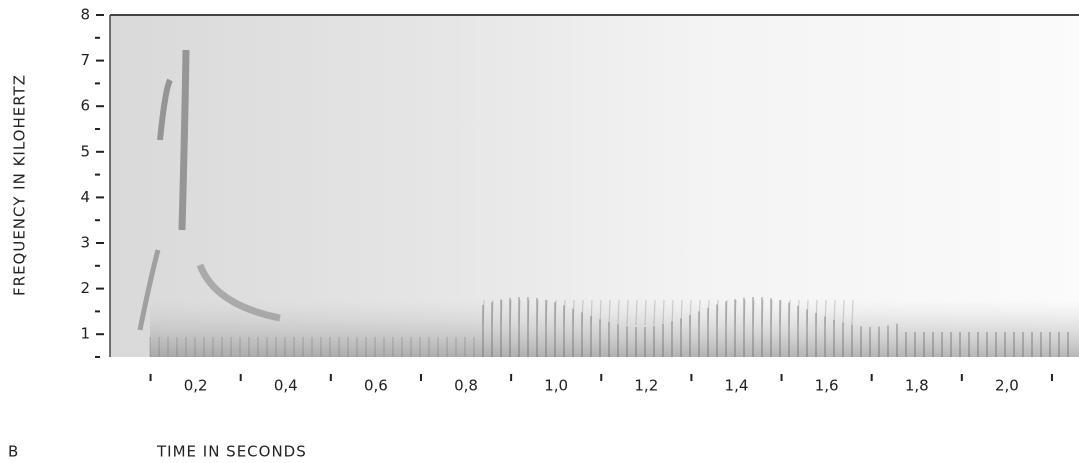 The width and height of the screenshot is (1079, 463). I want to click on y-tick-label: 5, so click(85, 151).